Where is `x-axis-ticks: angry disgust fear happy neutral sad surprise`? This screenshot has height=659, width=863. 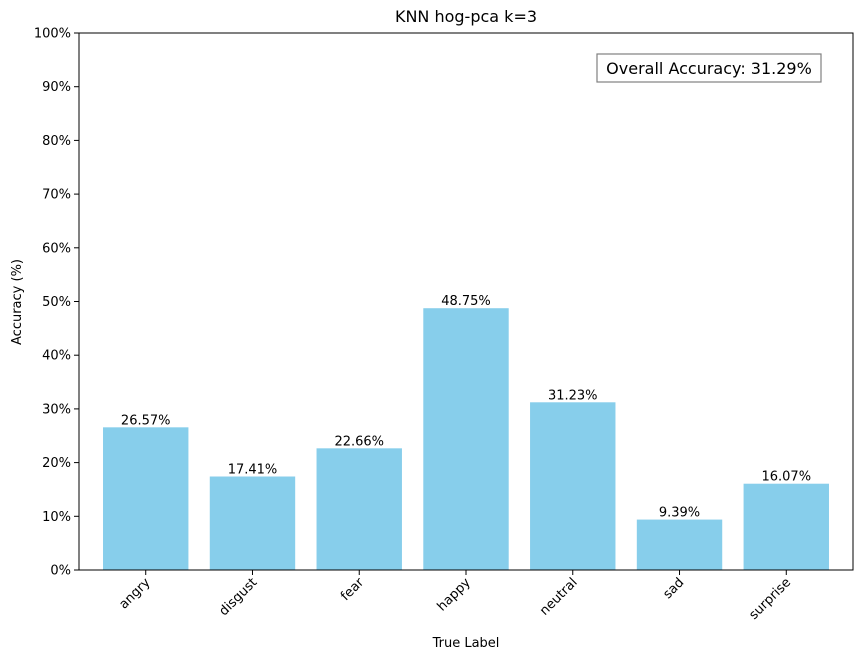
x-axis-ticks: angry disgust fear happy neutral sad surprise is located at coordinates (455, 596).